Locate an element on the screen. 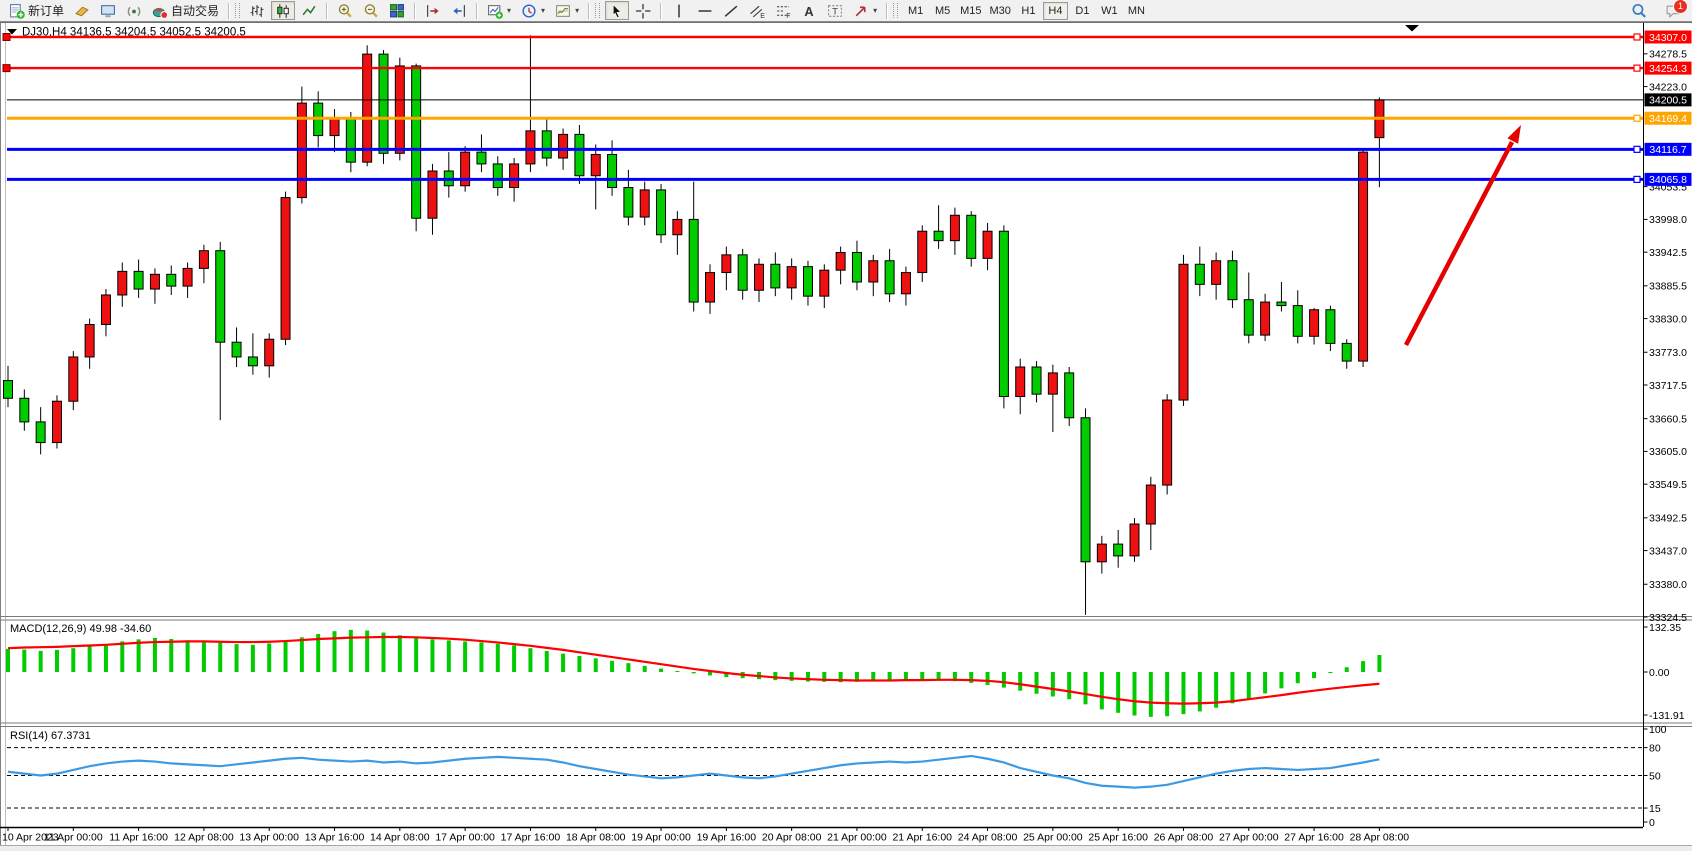  cursor-button is located at coordinates (617, 10).